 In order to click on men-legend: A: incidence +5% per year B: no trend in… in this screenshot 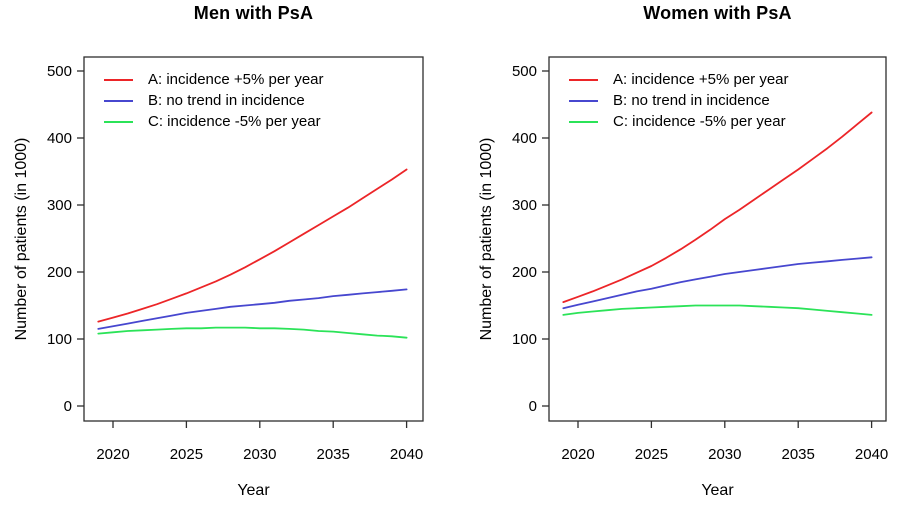, I will do `click(214, 100)`.